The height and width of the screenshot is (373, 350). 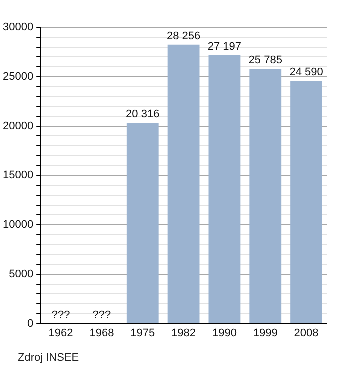 What do you see at coordinates (143, 114) in the screenshot?
I see `data-label: 20 316` at bounding box center [143, 114].